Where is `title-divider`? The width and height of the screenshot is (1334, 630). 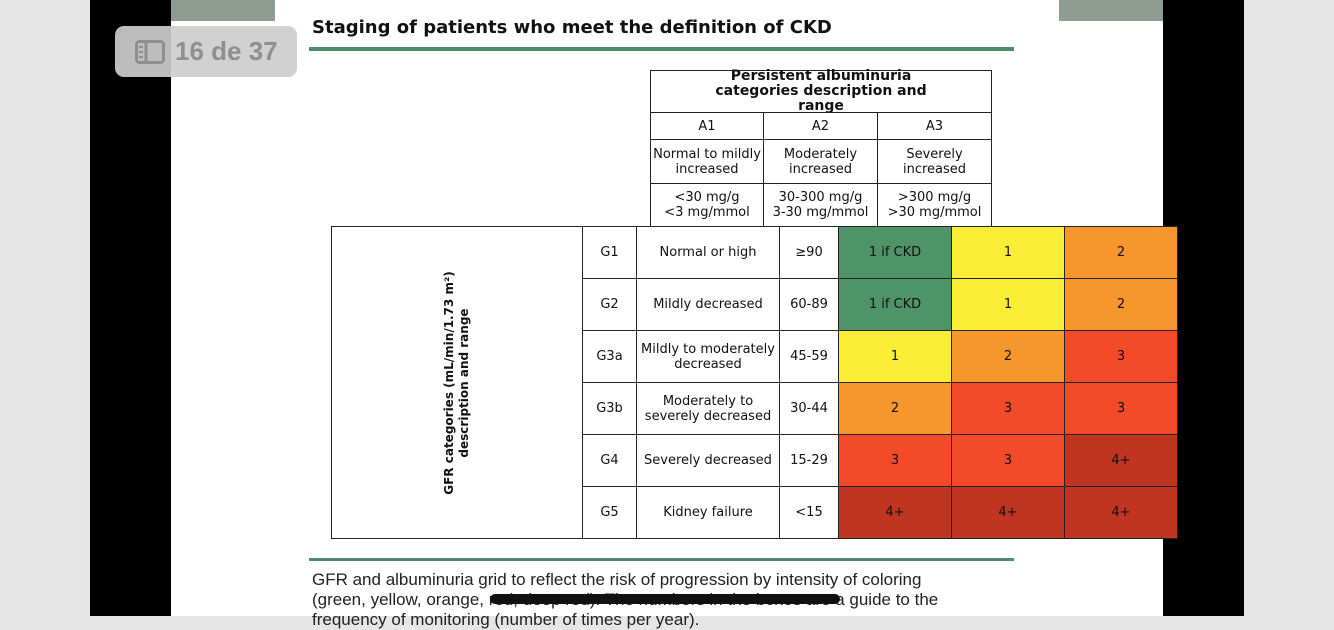 title-divider is located at coordinates (661, 49).